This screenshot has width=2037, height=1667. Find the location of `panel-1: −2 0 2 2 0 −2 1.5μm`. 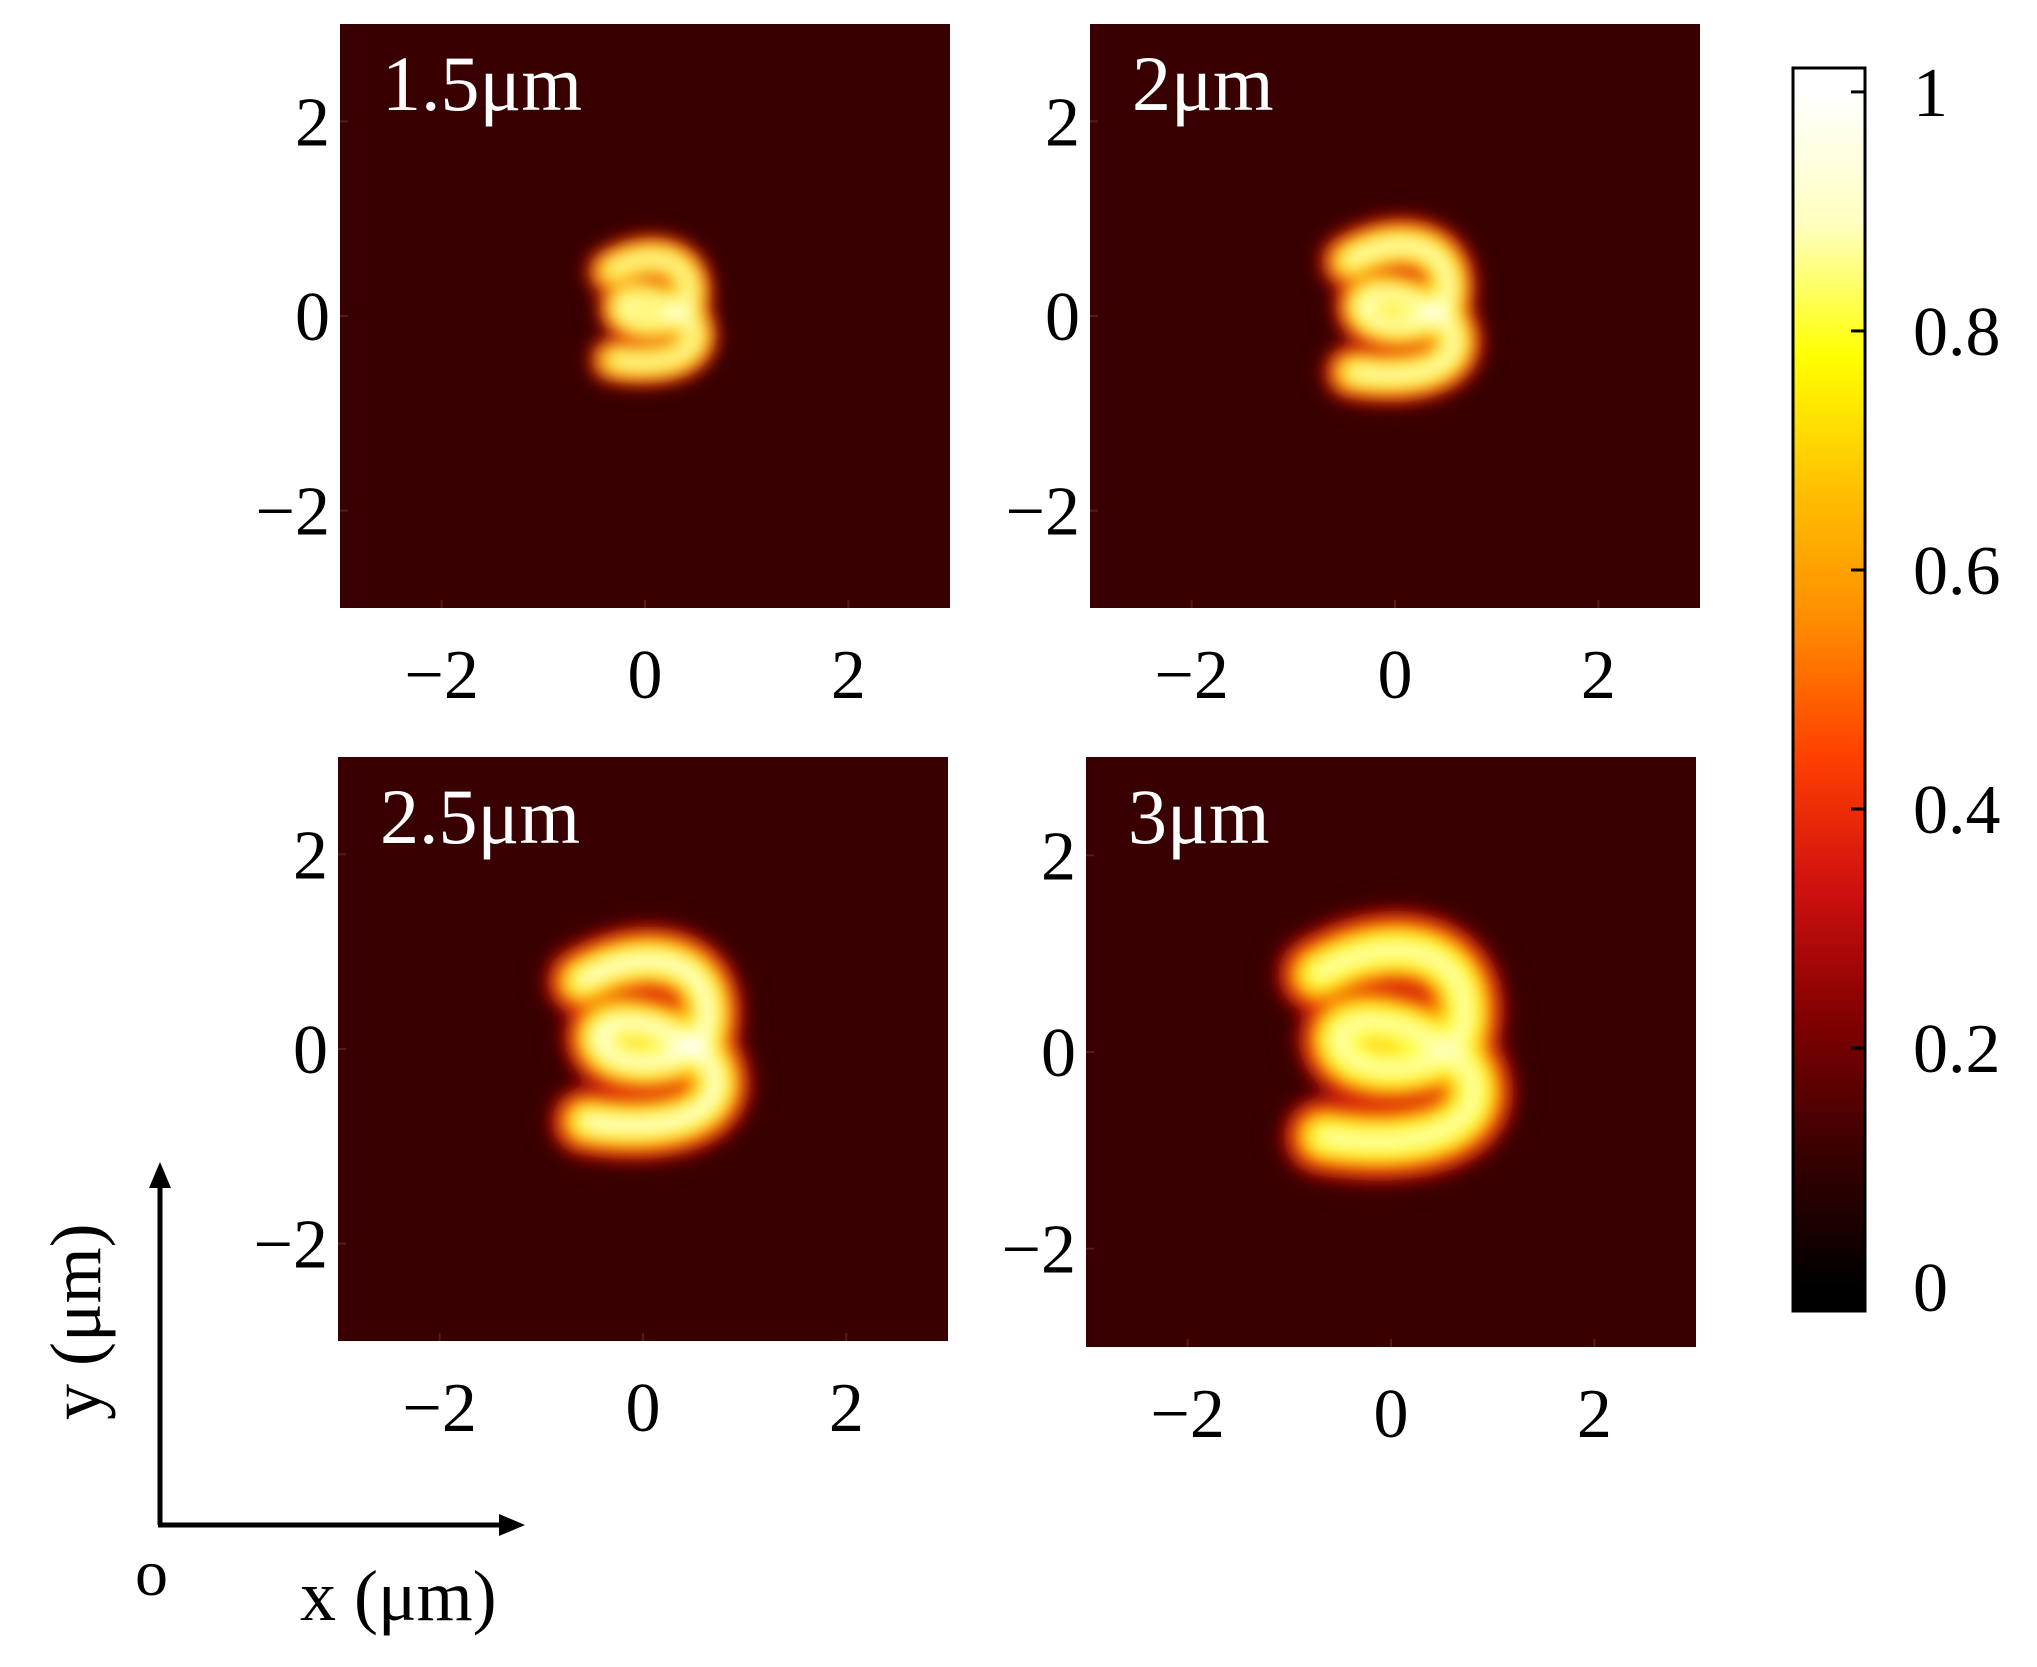

panel-1: −2 0 2 2 0 −2 1.5μm is located at coordinates (603, 369).